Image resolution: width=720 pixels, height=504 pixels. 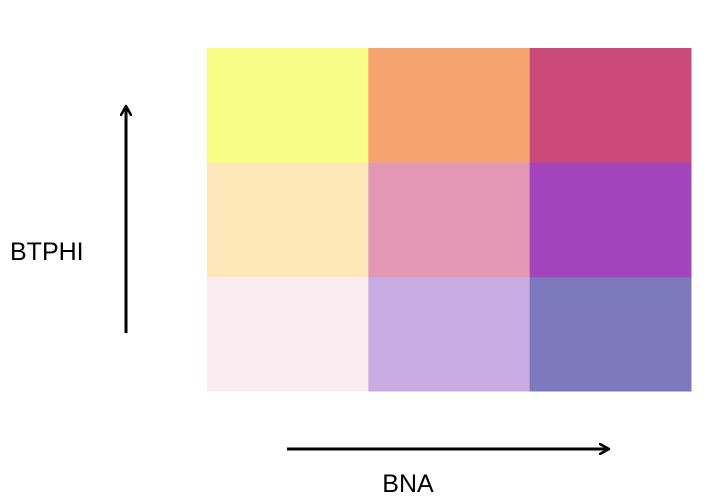 I want to click on legend-cell-x2-y2, so click(x=449, y=220).